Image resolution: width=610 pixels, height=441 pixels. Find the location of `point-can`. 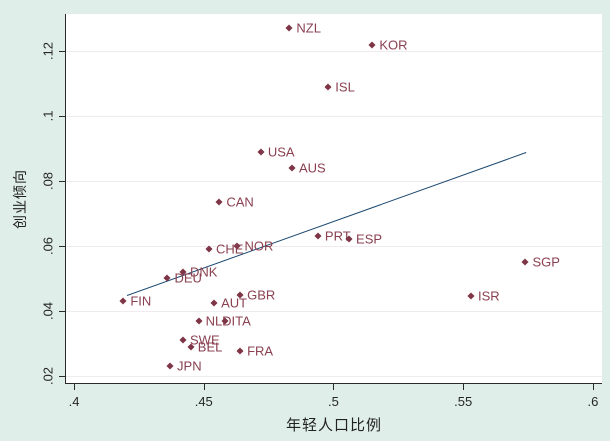

point-can is located at coordinates (219, 202).